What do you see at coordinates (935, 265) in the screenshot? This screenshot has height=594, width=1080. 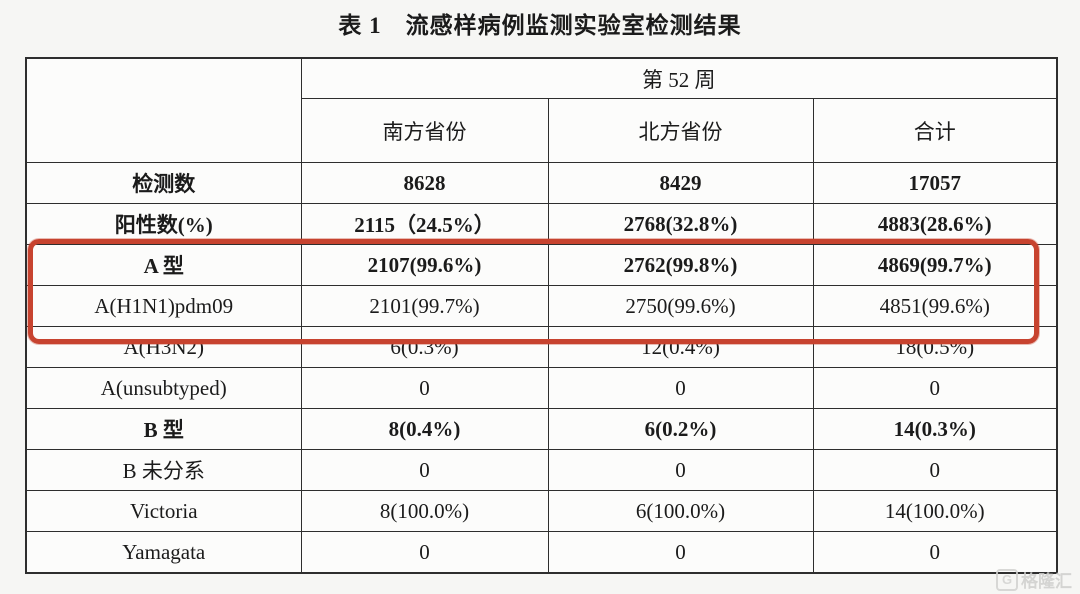 I see `cell-total: 4869(99.7%)` at bounding box center [935, 265].